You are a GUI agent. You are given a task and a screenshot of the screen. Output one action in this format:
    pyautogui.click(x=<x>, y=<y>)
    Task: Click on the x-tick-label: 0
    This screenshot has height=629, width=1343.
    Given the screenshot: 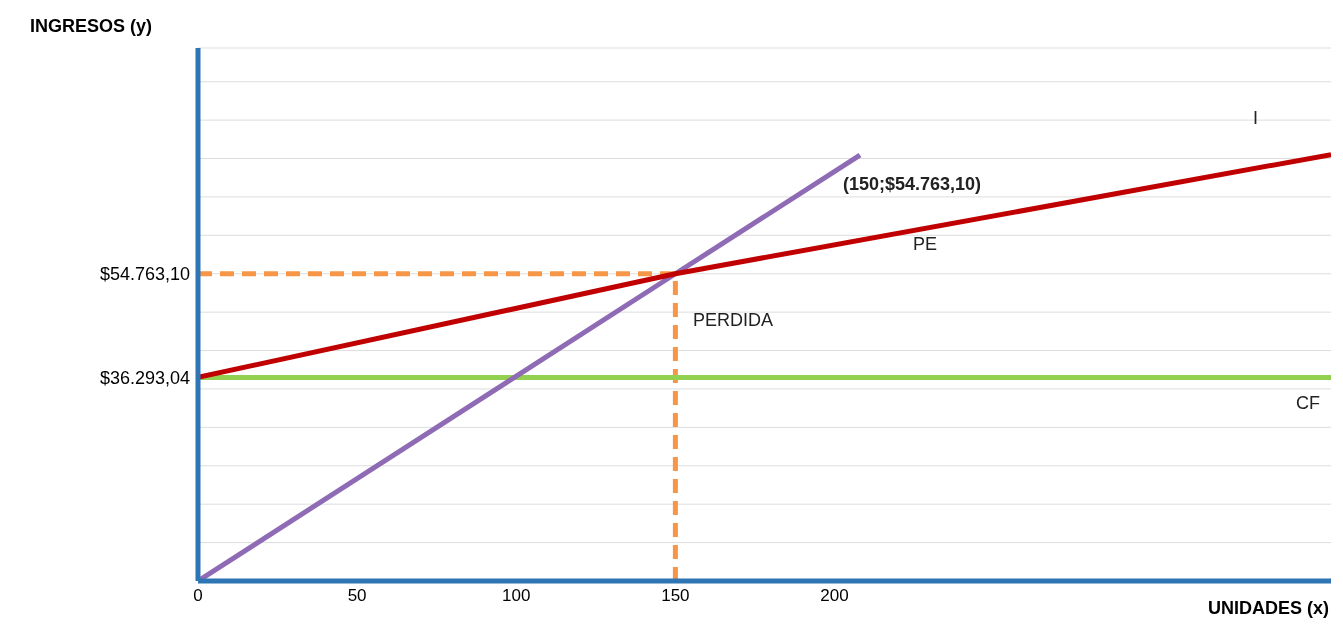 What is the action you would take?
    pyautogui.click(x=198, y=596)
    